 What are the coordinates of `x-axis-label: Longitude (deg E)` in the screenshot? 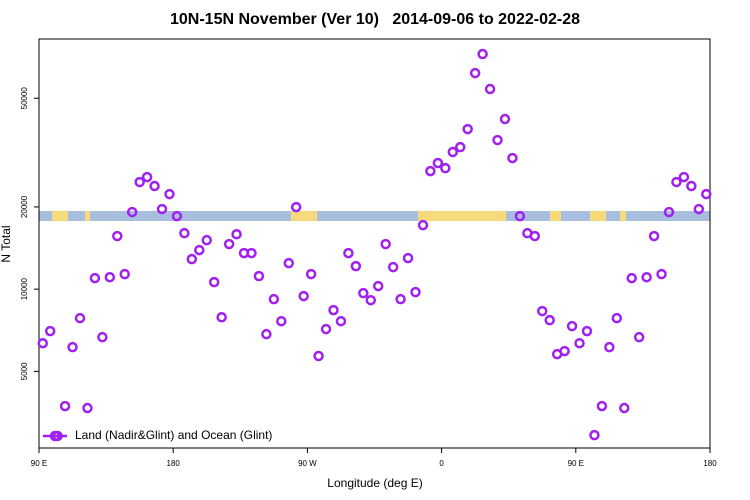 It's located at (374, 483).